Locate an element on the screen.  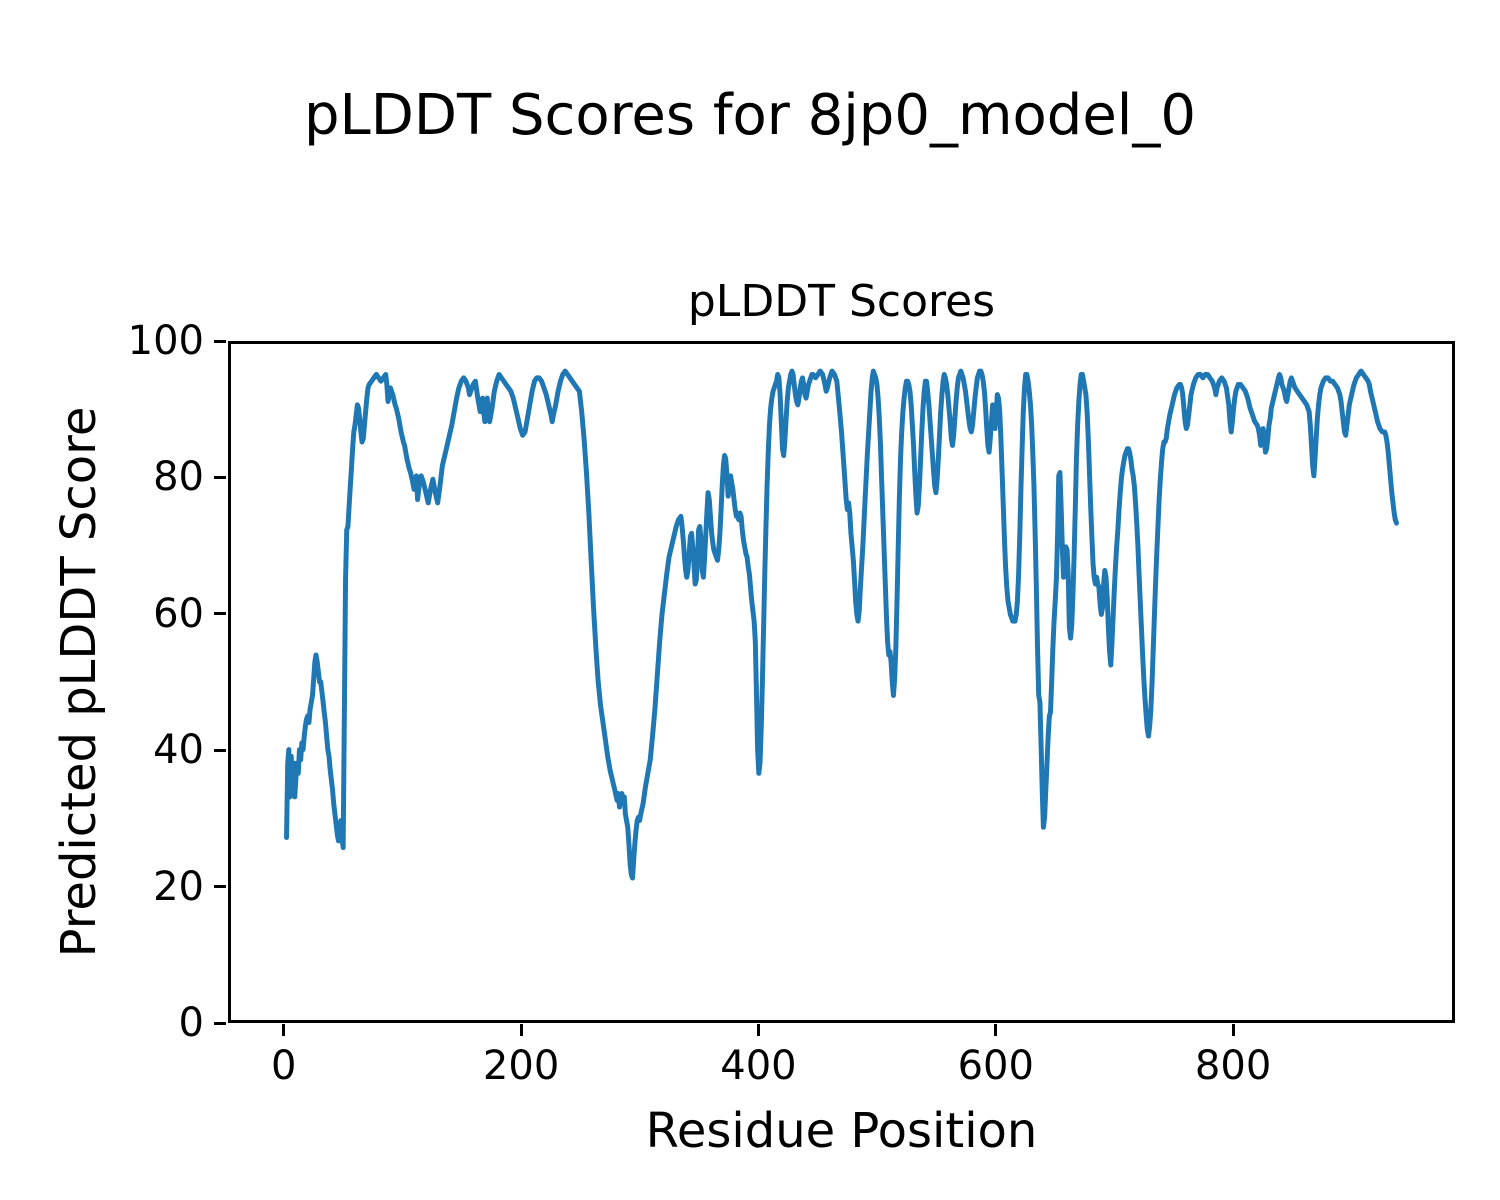
x-tick-label: 200 is located at coordinates (521, 1066).